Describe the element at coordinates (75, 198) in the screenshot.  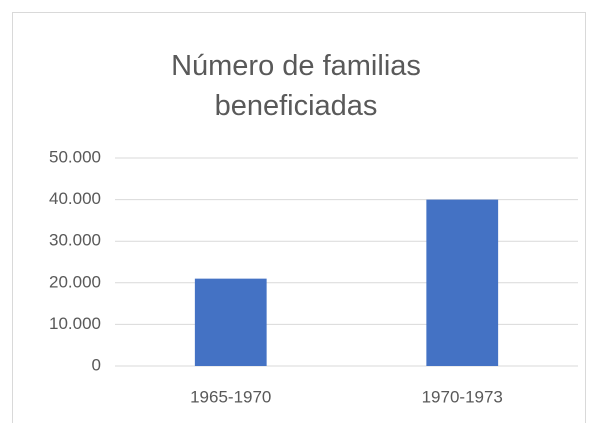
I see `y-tick-label: 40.000` at that location.